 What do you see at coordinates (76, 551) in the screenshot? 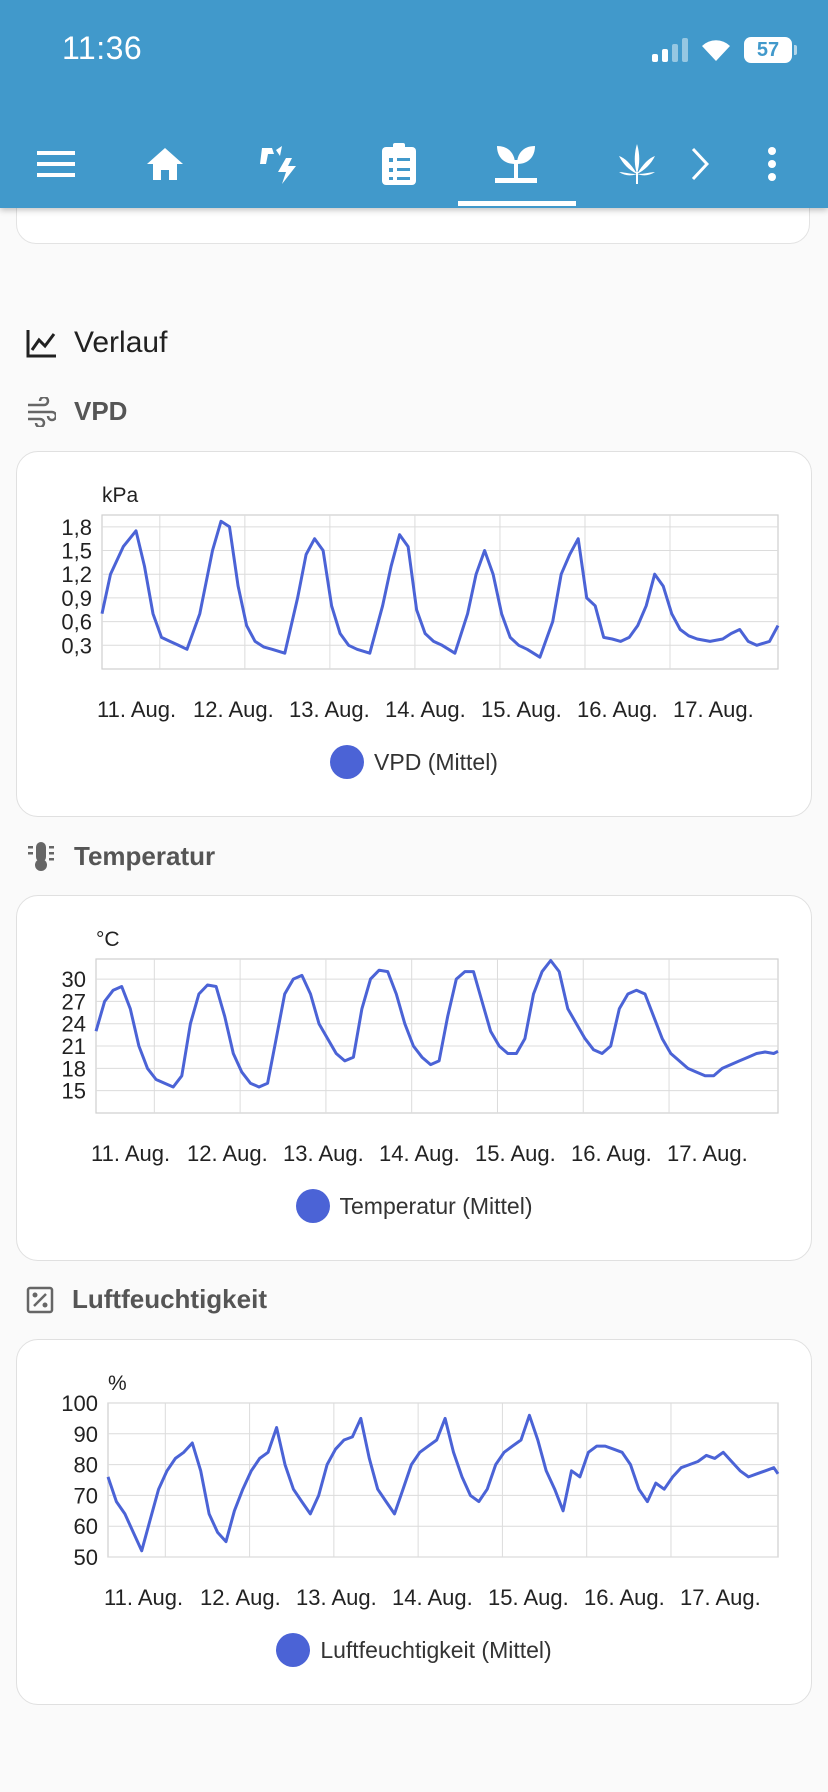
I see `y-tick-label: 1,5` at bounding box center [76, 551].